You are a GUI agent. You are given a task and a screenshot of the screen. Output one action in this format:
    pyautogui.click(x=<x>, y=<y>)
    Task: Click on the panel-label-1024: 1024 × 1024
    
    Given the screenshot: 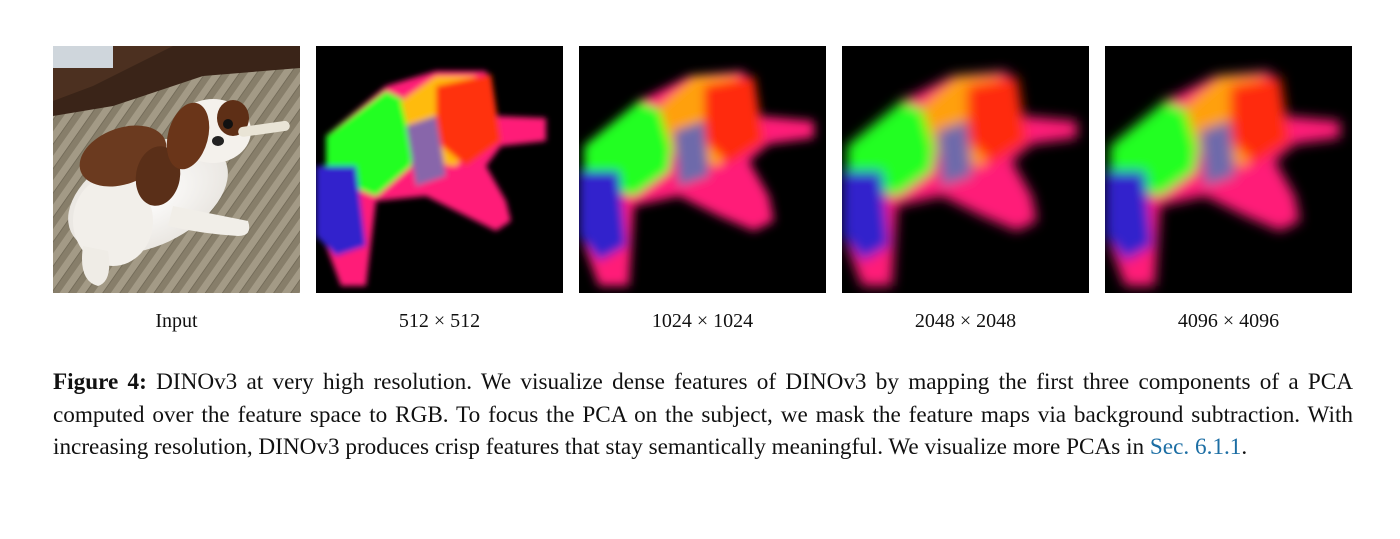 What is the action you would take?
    pyautogui.click(x=702, y=321)
    